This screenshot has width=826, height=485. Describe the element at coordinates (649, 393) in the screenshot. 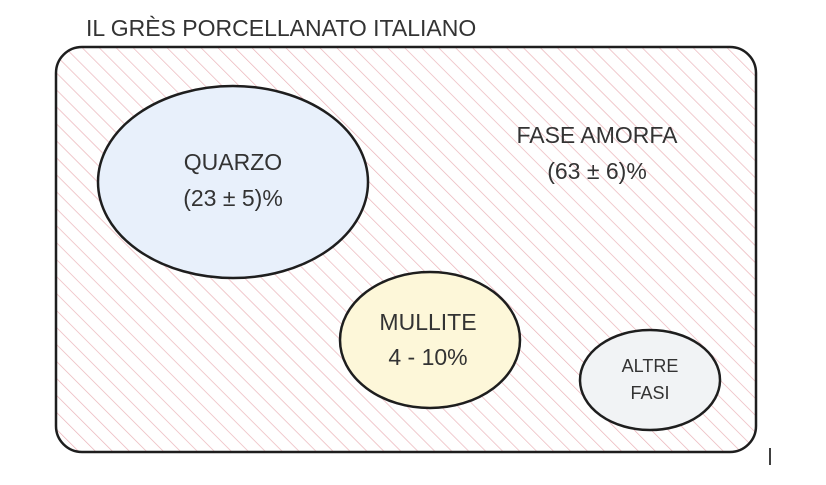

I see `node-label: FASI` at that location.